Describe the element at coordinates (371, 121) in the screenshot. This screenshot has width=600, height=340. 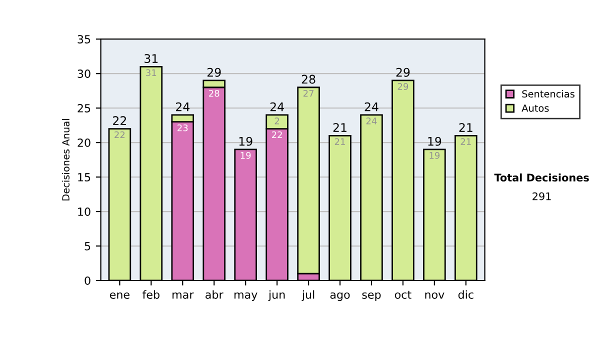
I see `data-label: 24` at that location.